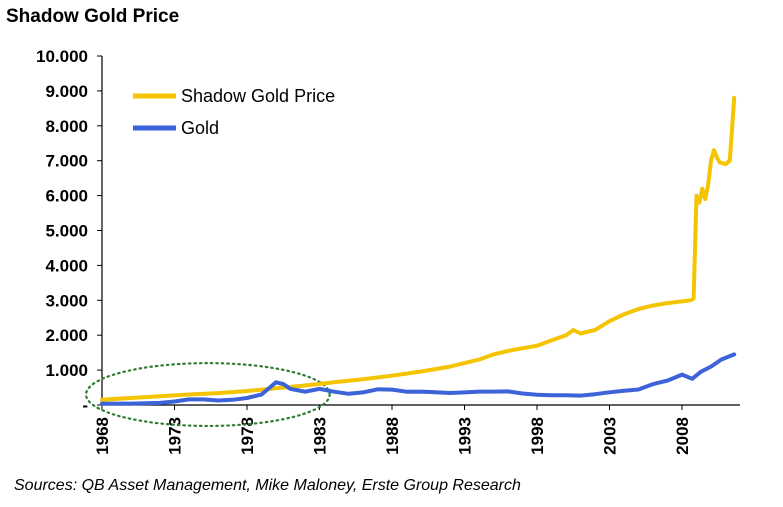 The height and width of the screenshot is (507, 783). I want to click on y-tick-label: 6.000, so click(66, 196).